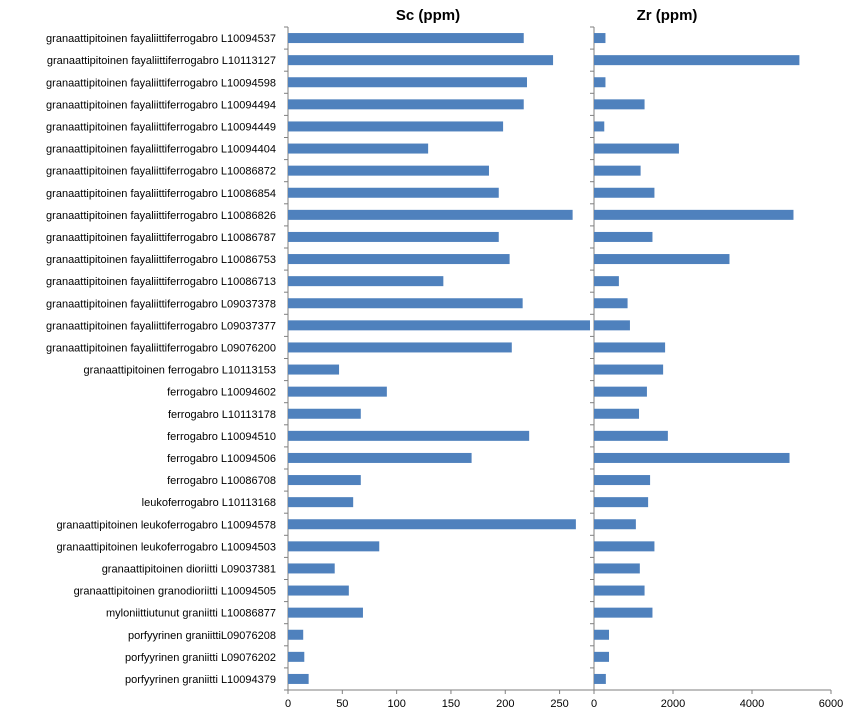 This screenshot has height=721, width=850. I want to click on category-label: ferrogabro L10094506, so click(221, 459).